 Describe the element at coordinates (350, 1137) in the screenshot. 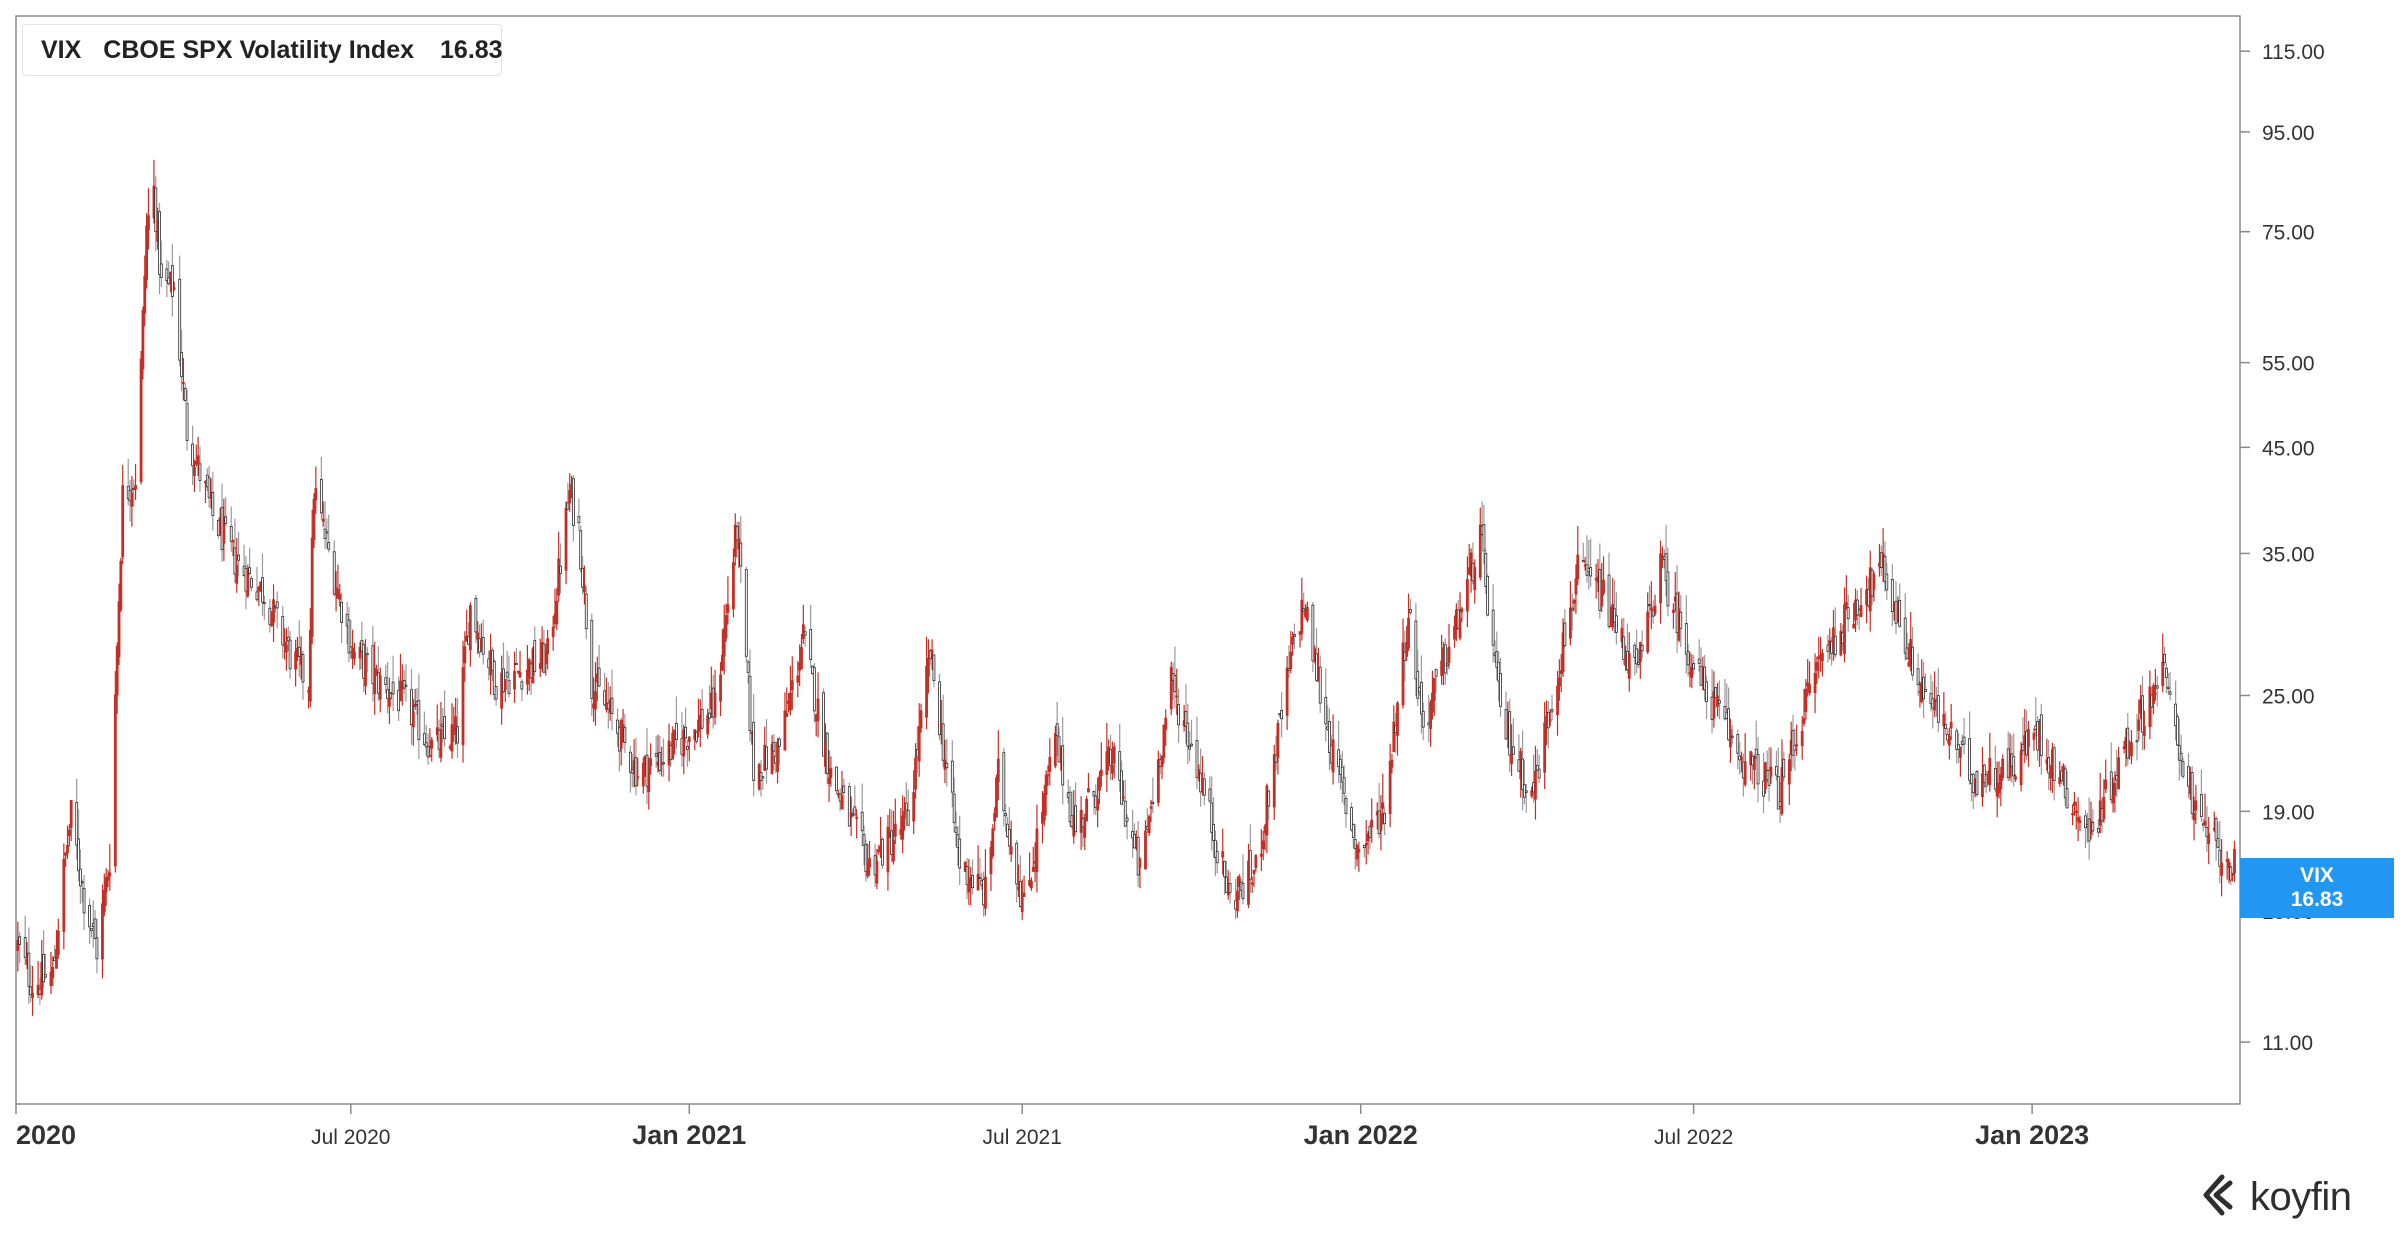

I see `x-tick-label: Jul 2020` at that location.